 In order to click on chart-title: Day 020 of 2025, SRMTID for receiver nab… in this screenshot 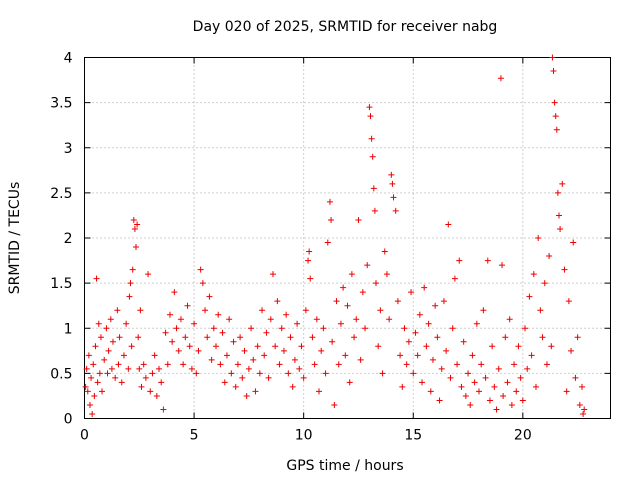, I will do `click(345, 27)`.